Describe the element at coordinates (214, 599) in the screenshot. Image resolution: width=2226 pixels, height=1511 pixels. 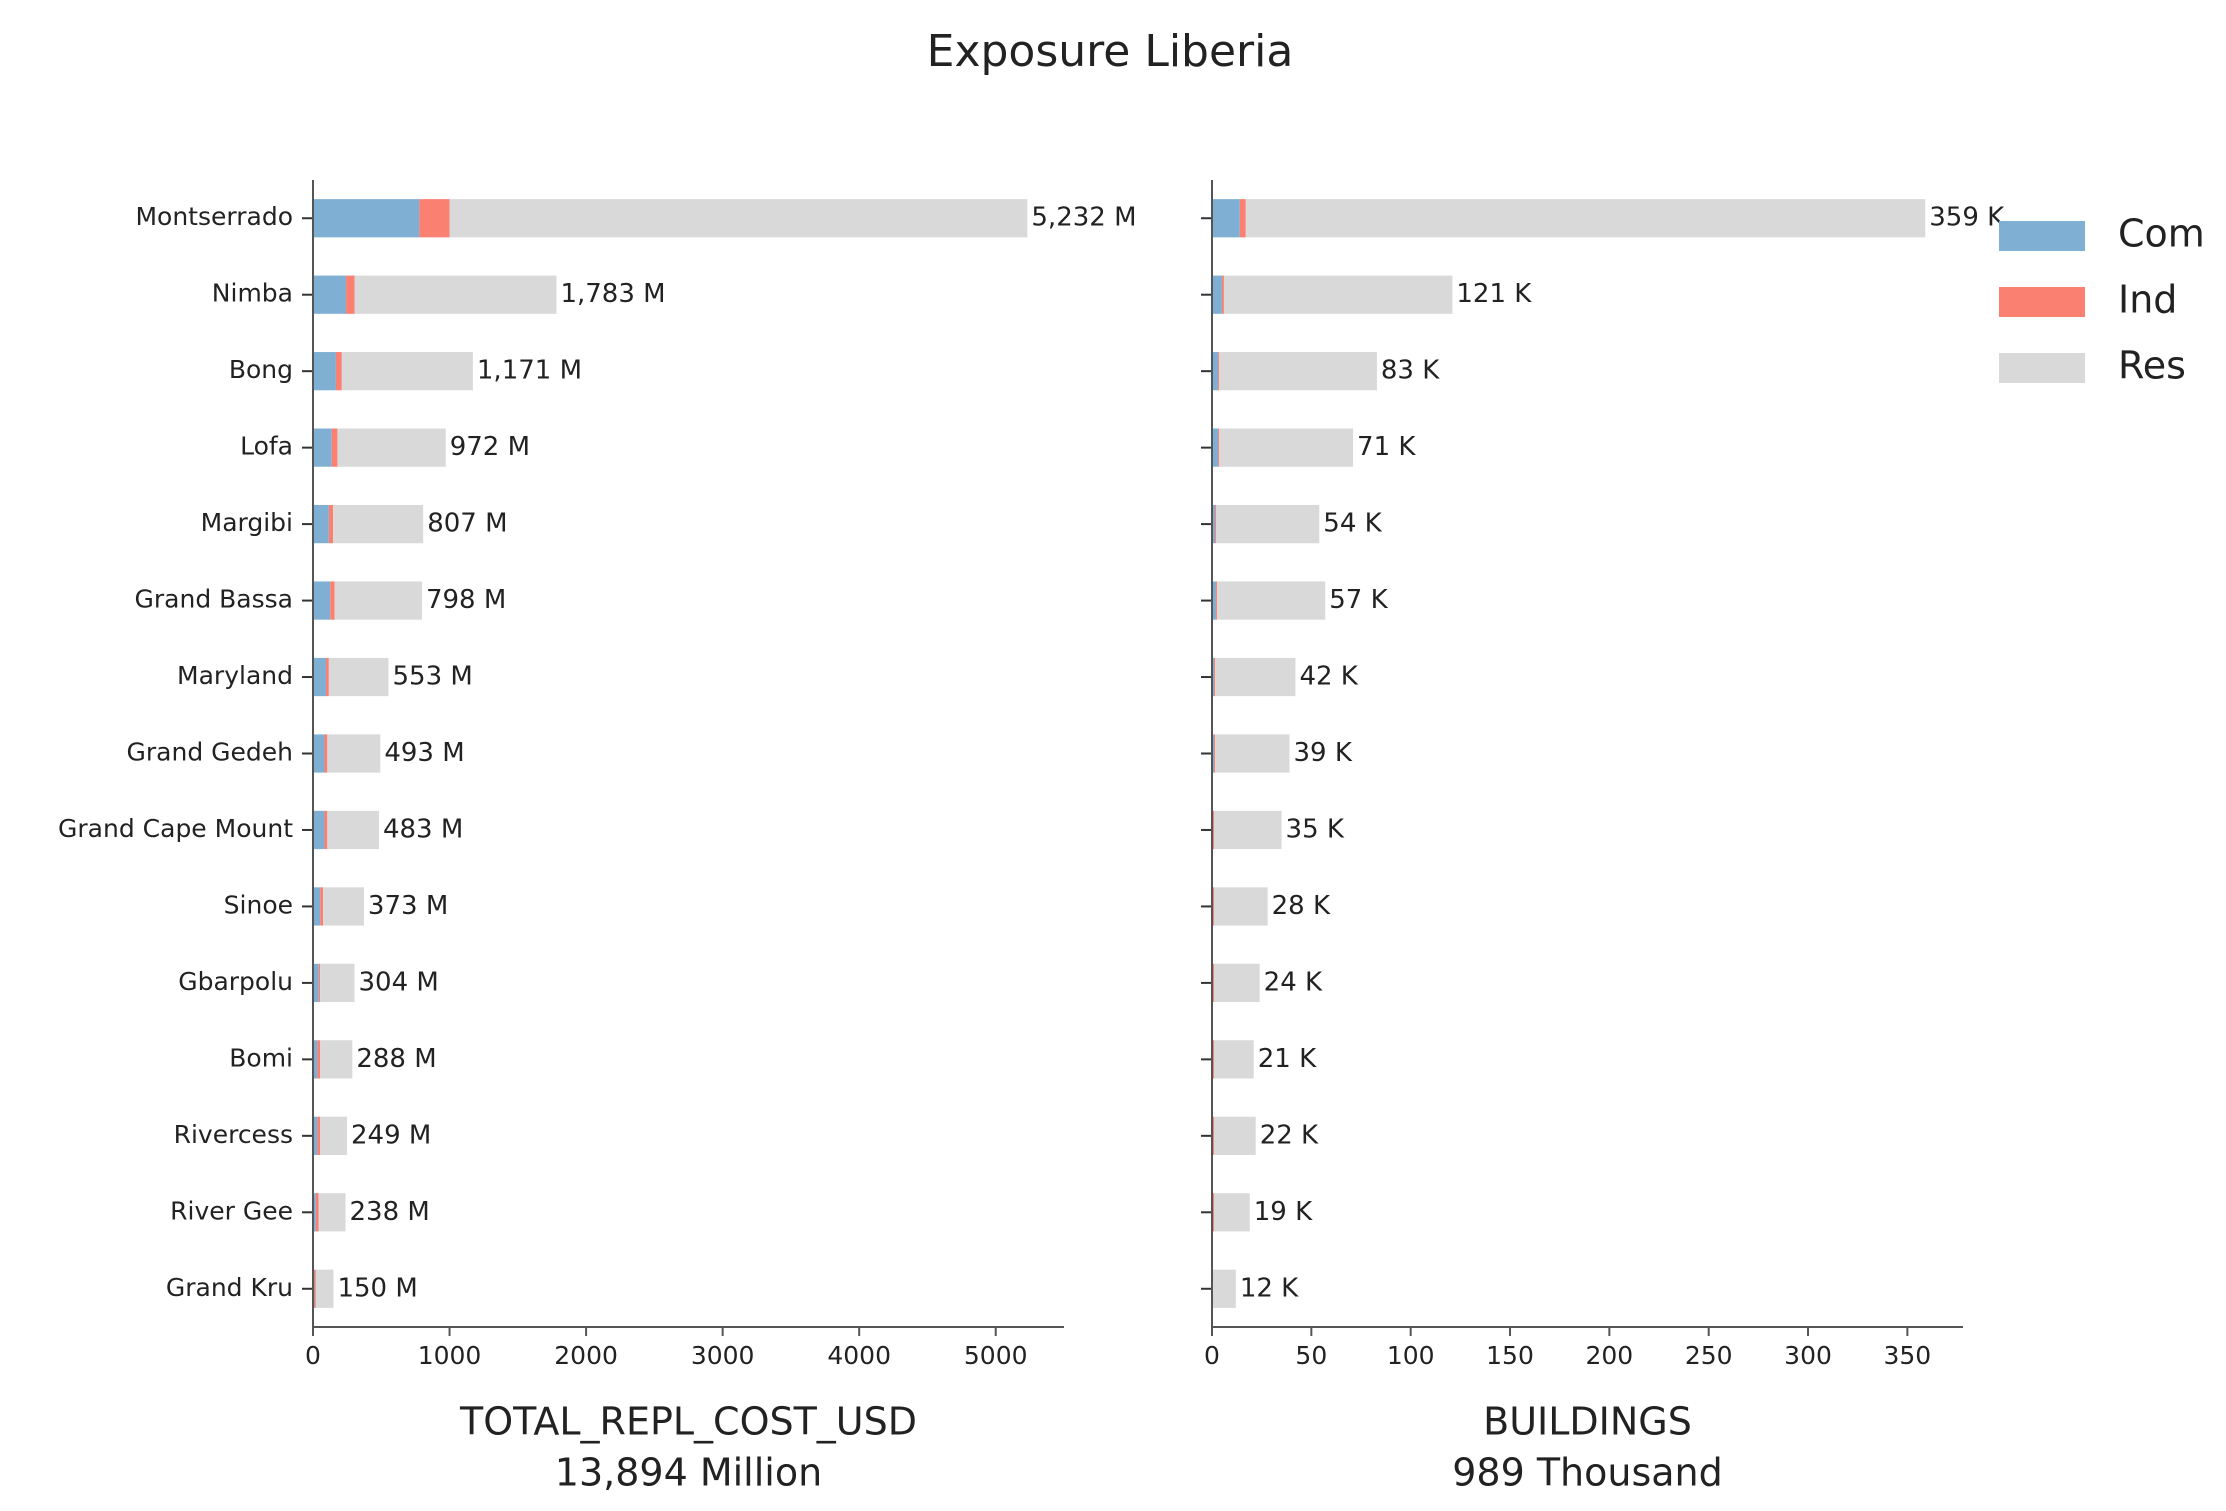
I see `y-tick-label: Grand Bassa` at that location.